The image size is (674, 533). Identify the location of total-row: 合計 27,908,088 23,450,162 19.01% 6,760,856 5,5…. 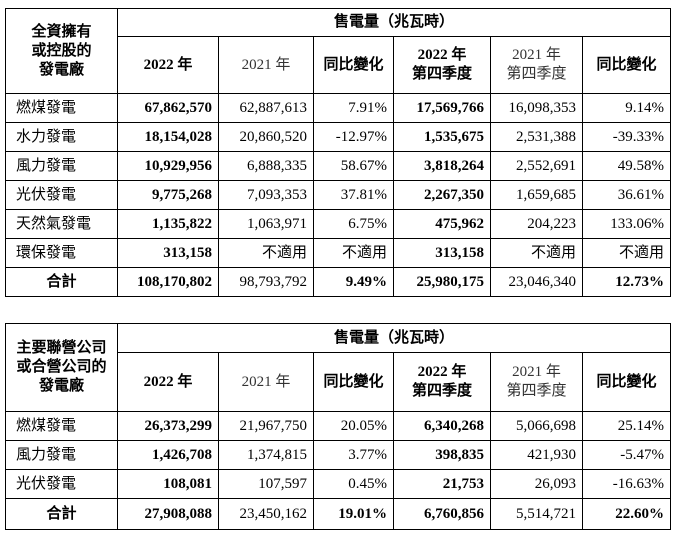
(338, 514).